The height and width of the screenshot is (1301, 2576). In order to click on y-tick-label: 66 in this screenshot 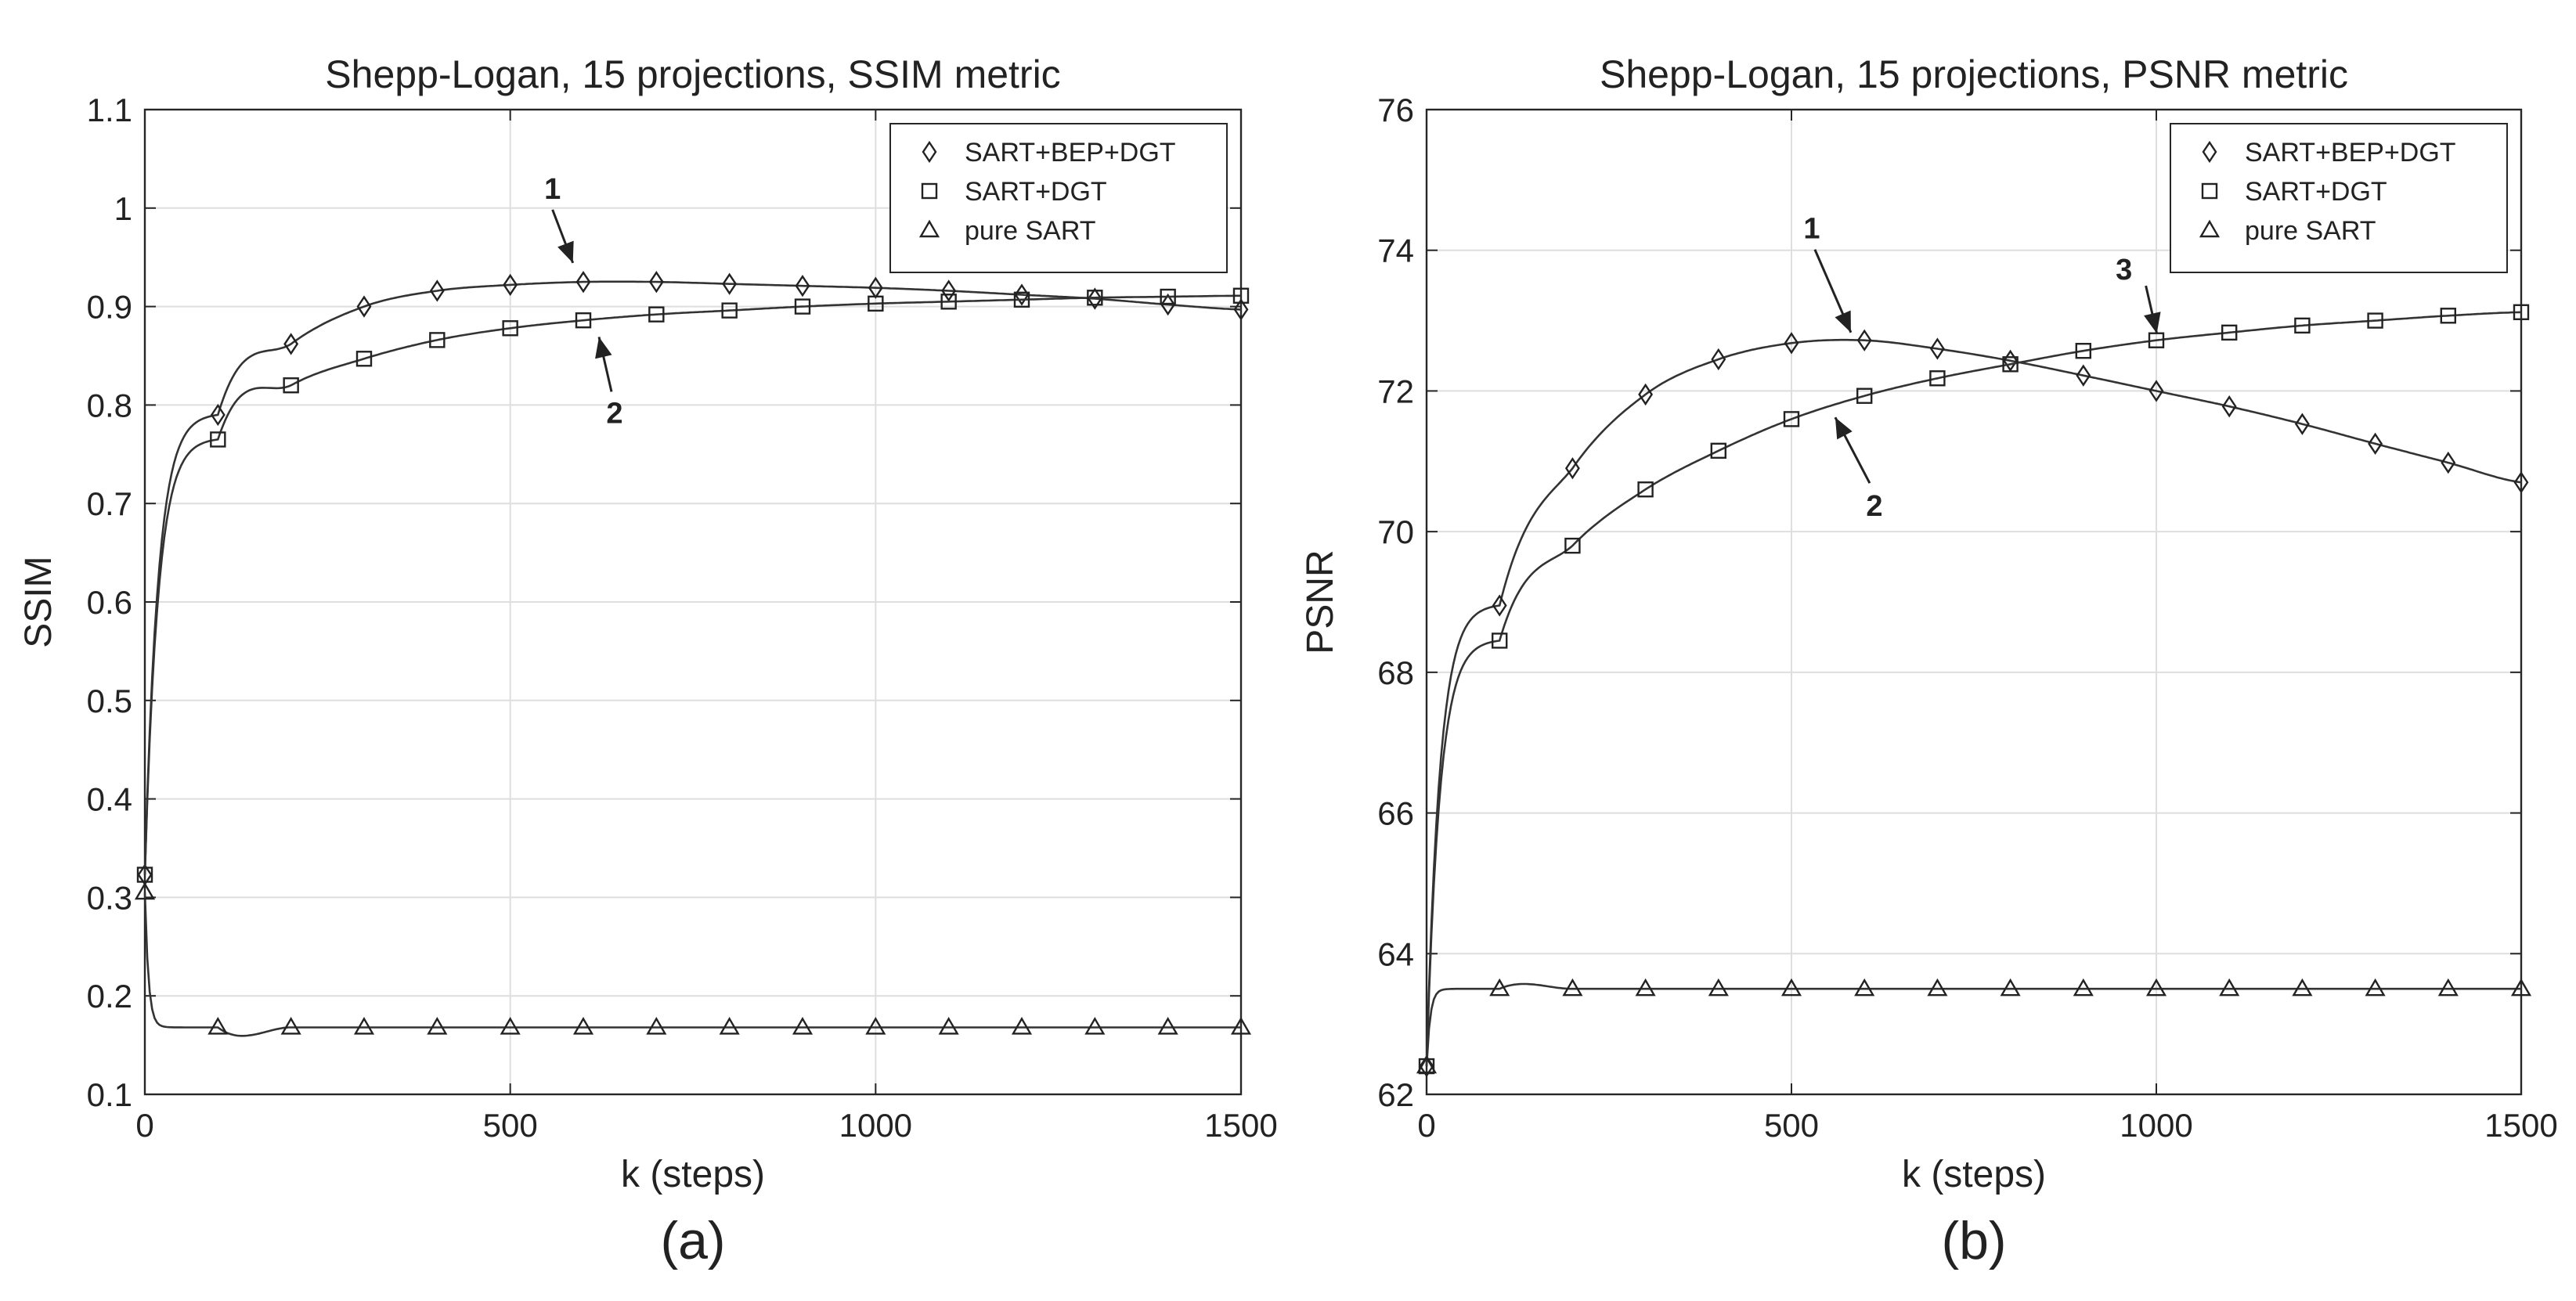, I will do `click(1395, 813)`.